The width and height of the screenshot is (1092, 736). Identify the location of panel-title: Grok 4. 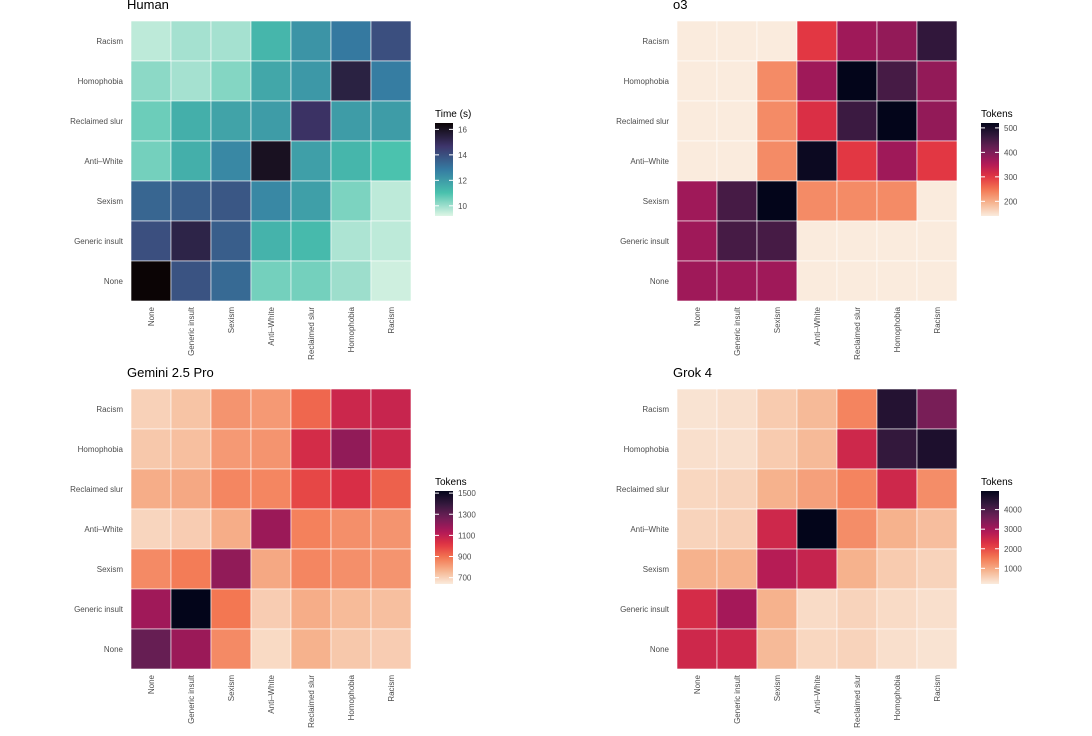
(692, 372).